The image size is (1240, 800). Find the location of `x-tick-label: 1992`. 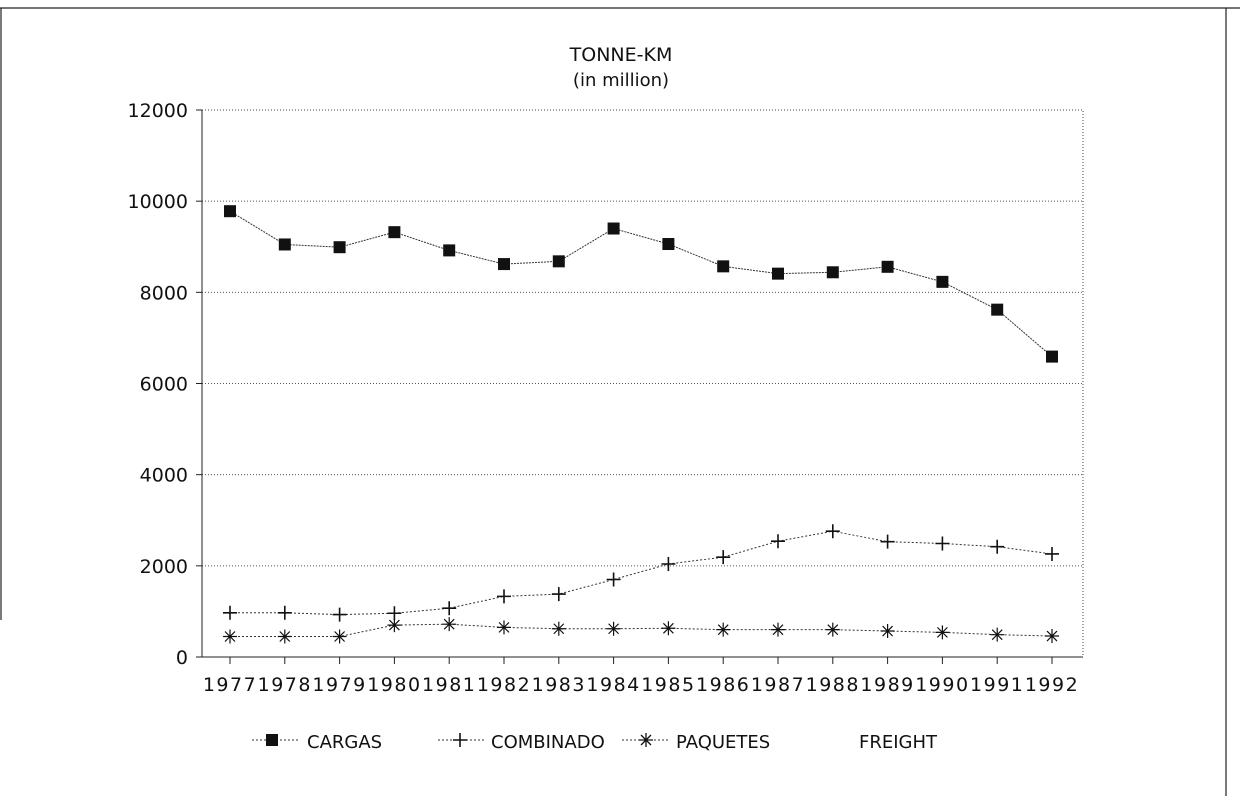

x-tick-label: 1992 is located at coordinates (1052, 685).